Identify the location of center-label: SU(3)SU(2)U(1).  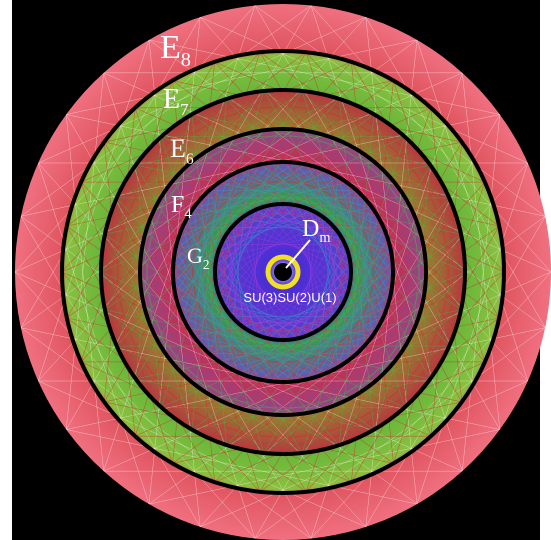
(289, 297).